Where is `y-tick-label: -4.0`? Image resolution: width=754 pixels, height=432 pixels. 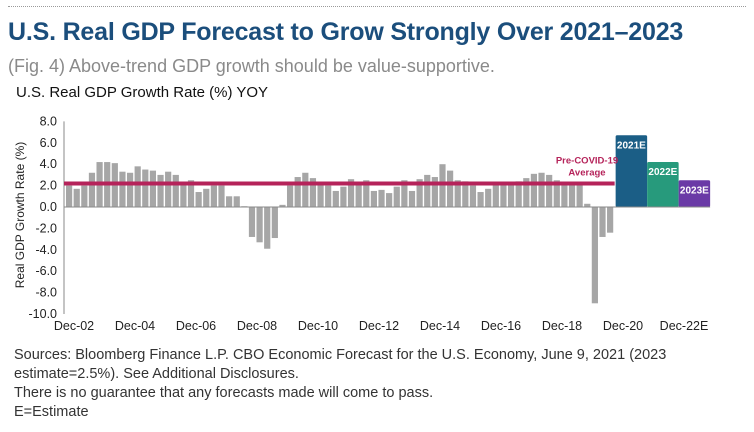
y-tick-label: -4.0 is located at coordinates (46, 250).